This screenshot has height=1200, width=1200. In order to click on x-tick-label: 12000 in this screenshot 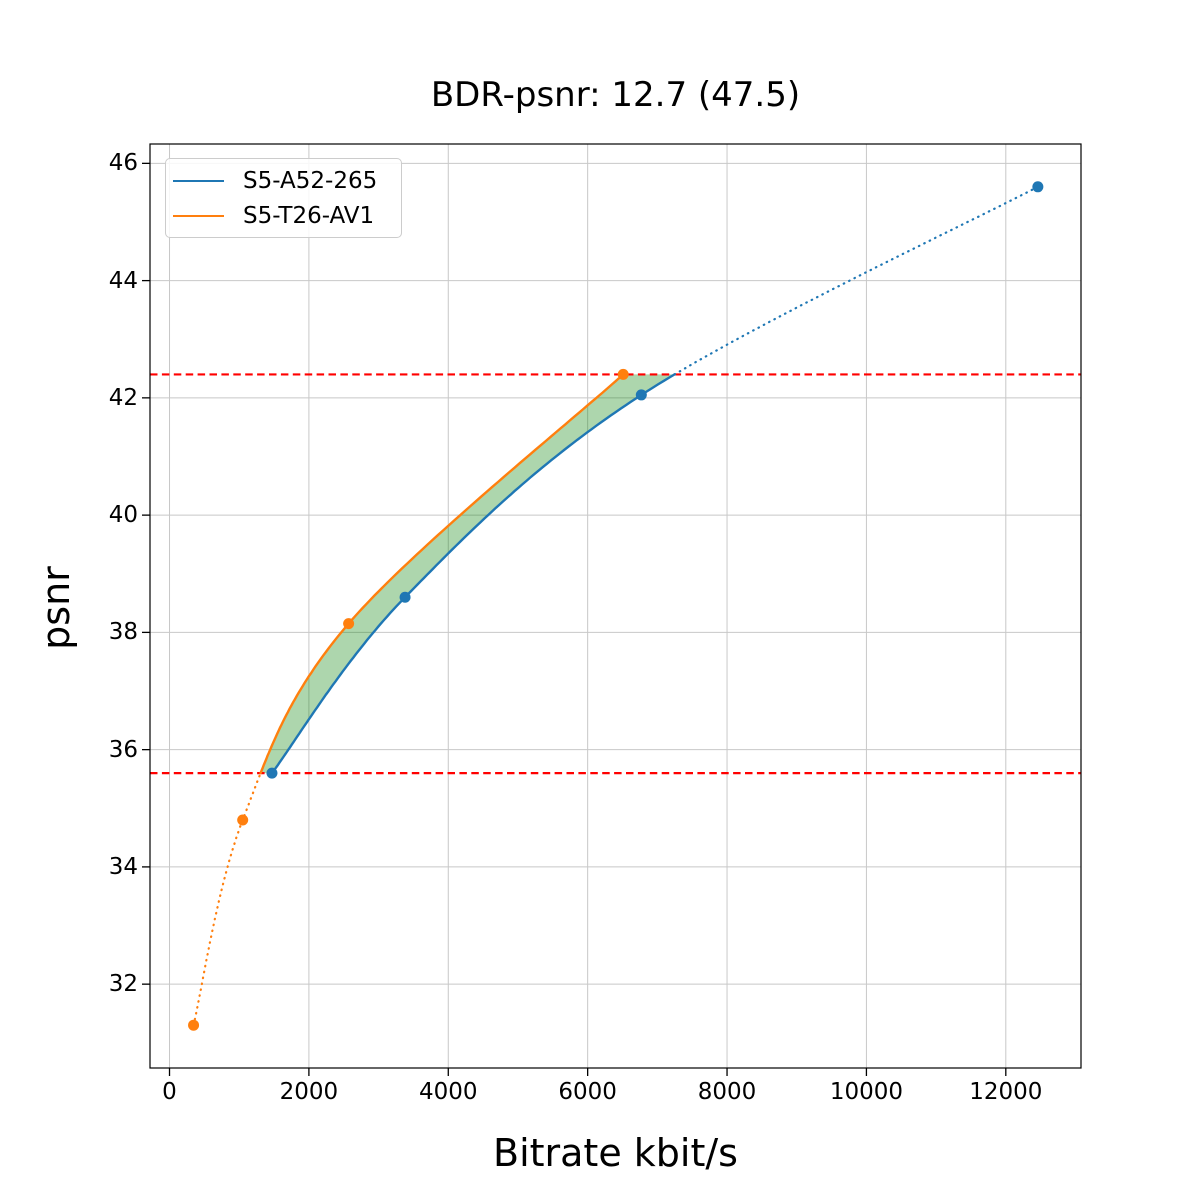, I will do `click(1006, 1092)`.